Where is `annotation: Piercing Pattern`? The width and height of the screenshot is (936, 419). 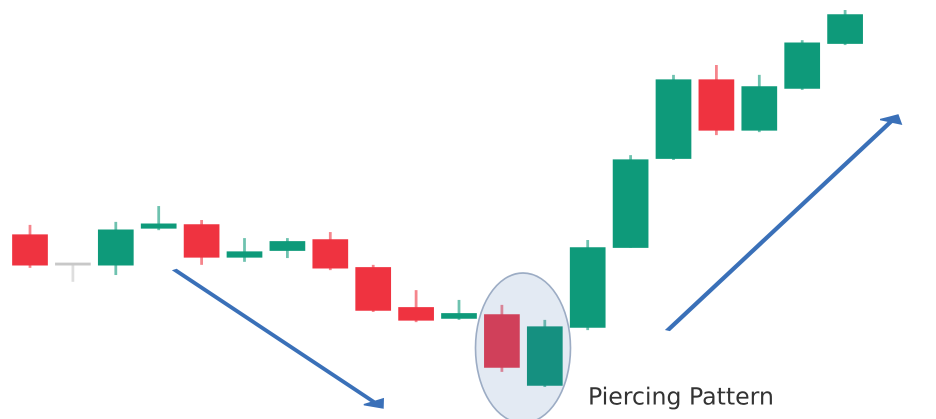 annotation: Piercing Pattern is located at coordinates (681, 398).